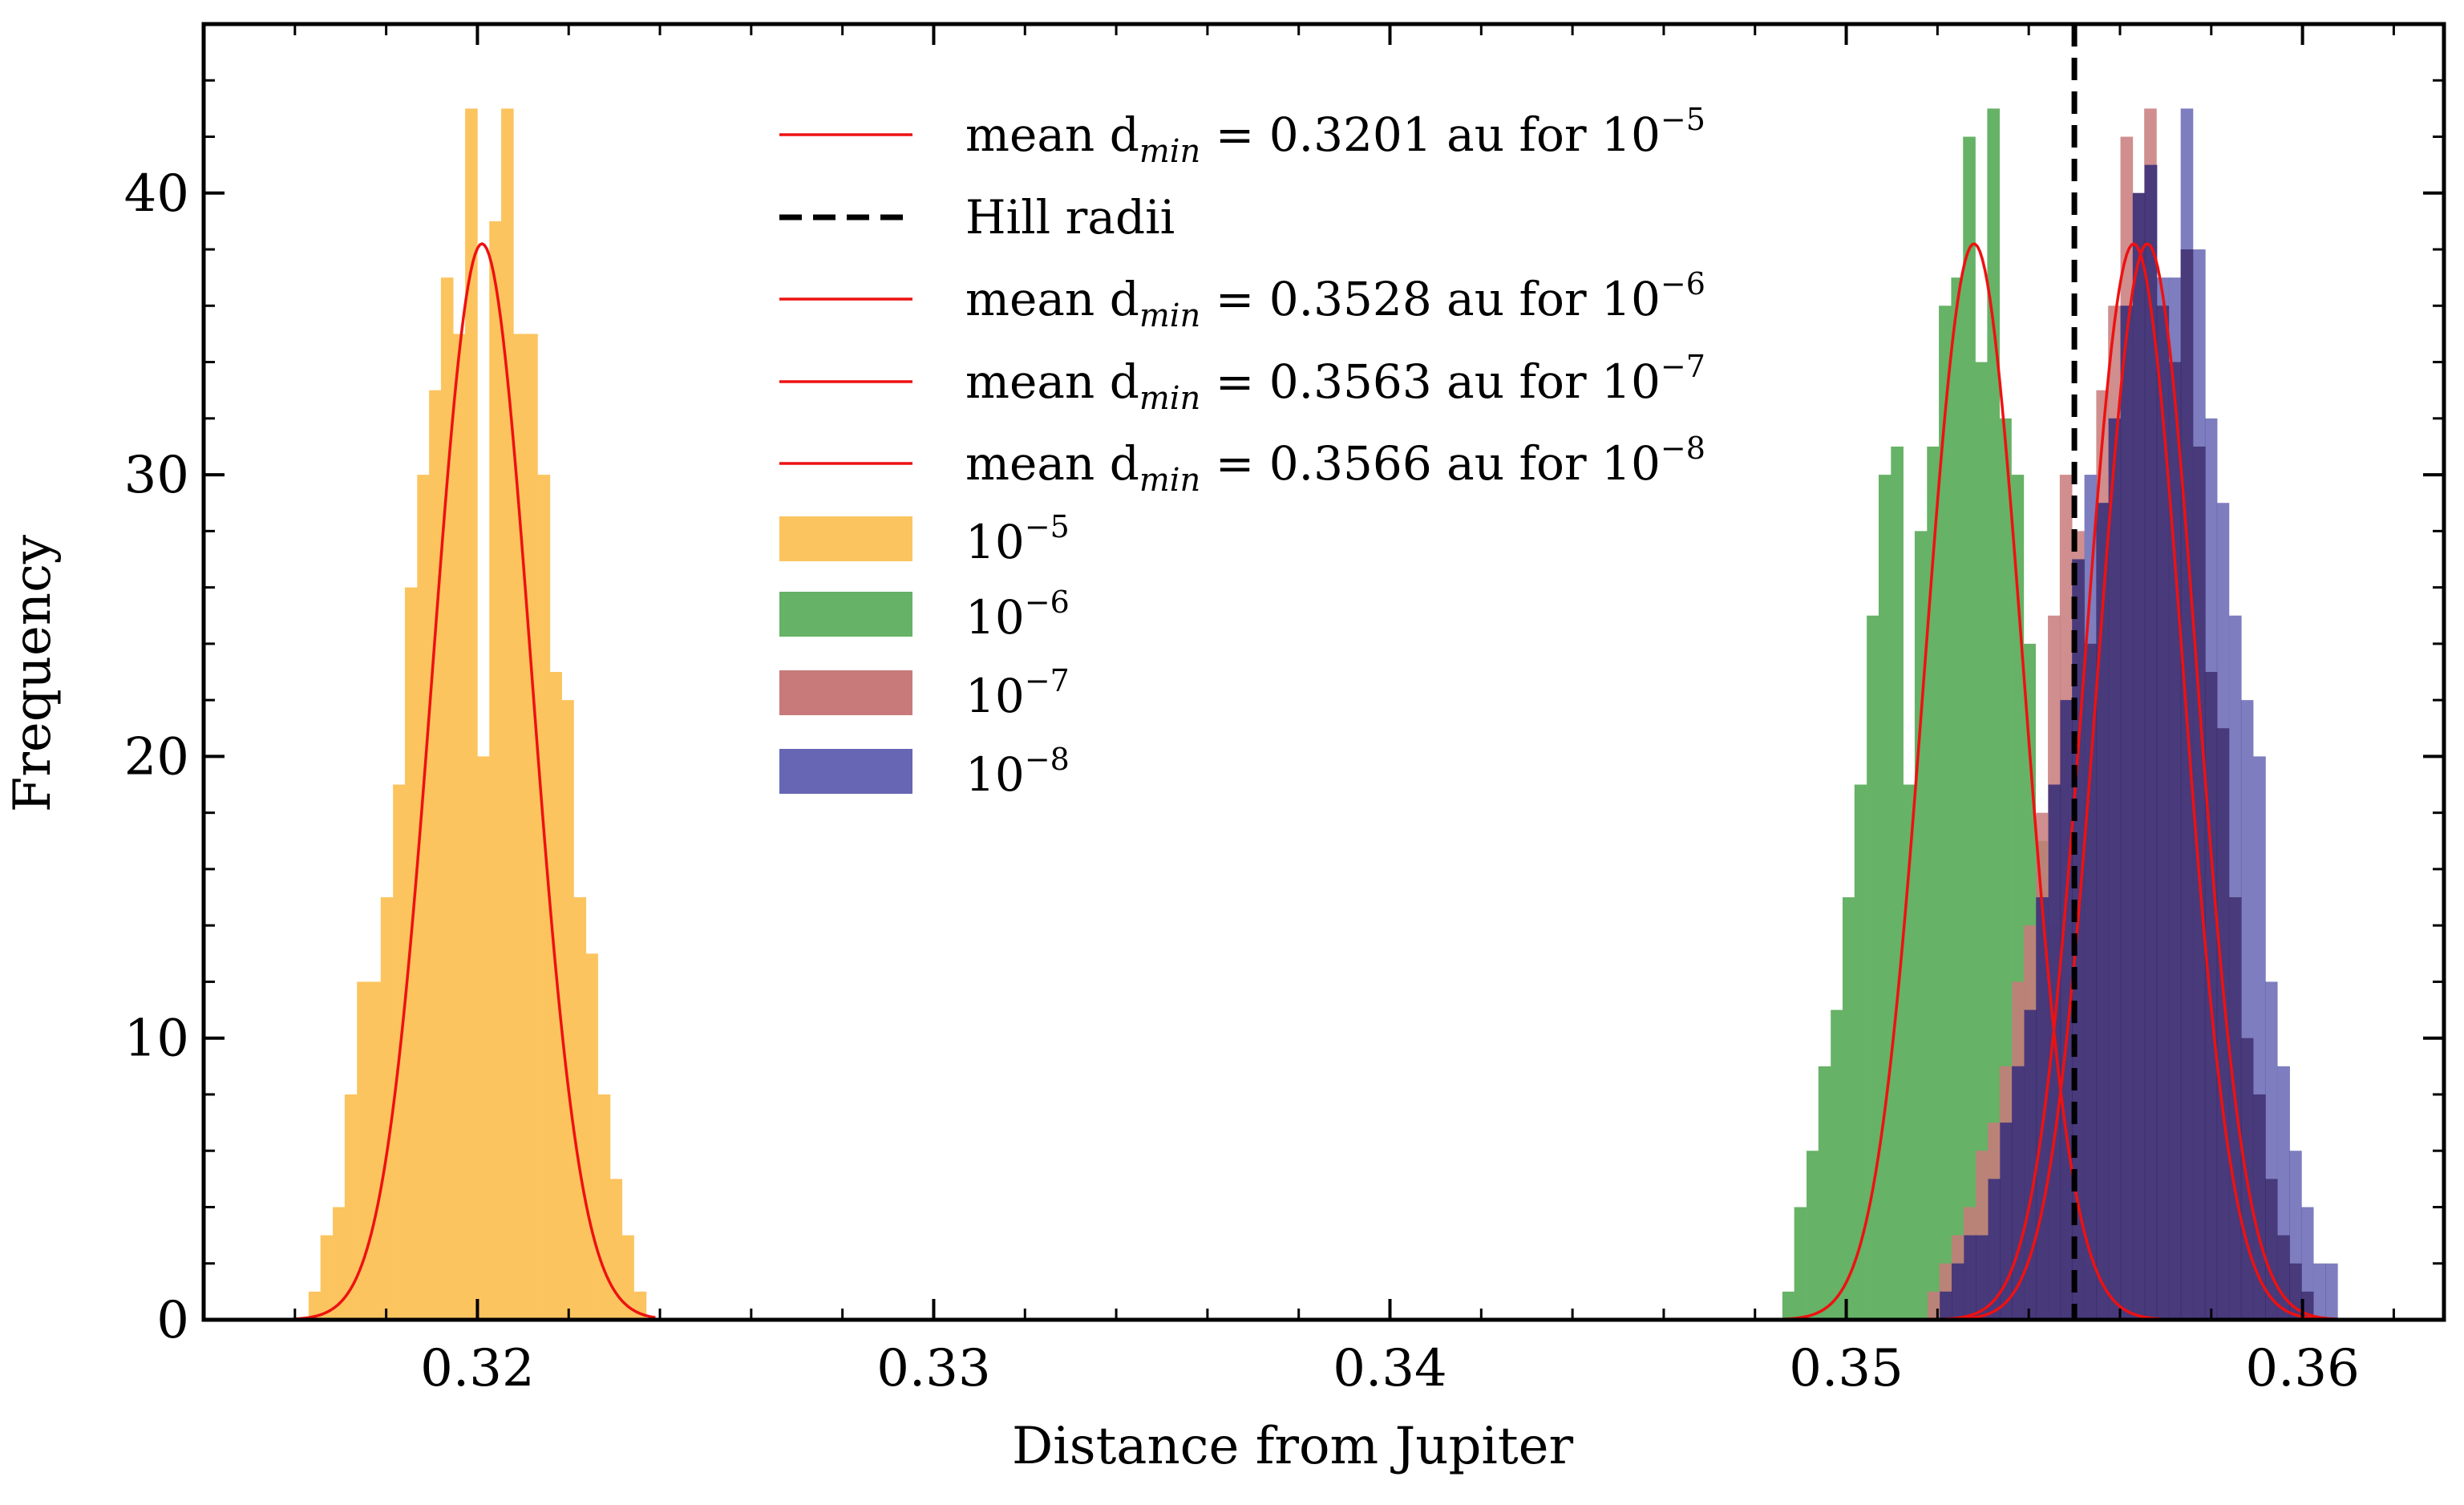 This screenshot has width=2464, height=1505. Describe the element at coordinates (1017, 539) in the screenshot. I see `legend-series-label: 10−5` at that location.